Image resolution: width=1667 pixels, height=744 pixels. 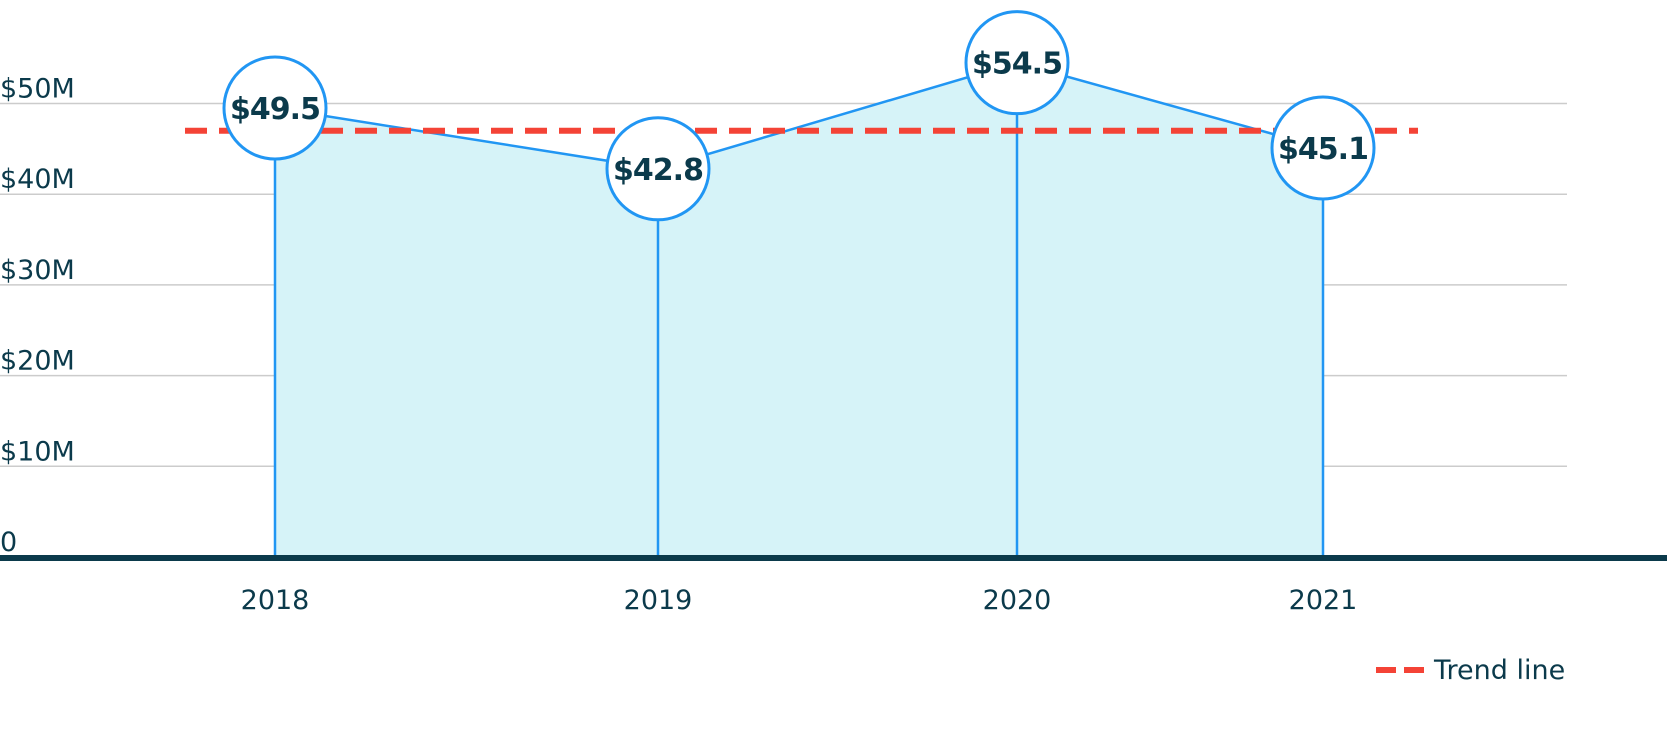 I want to click on x-tick-label: 2018, so click(x=275, y=600).